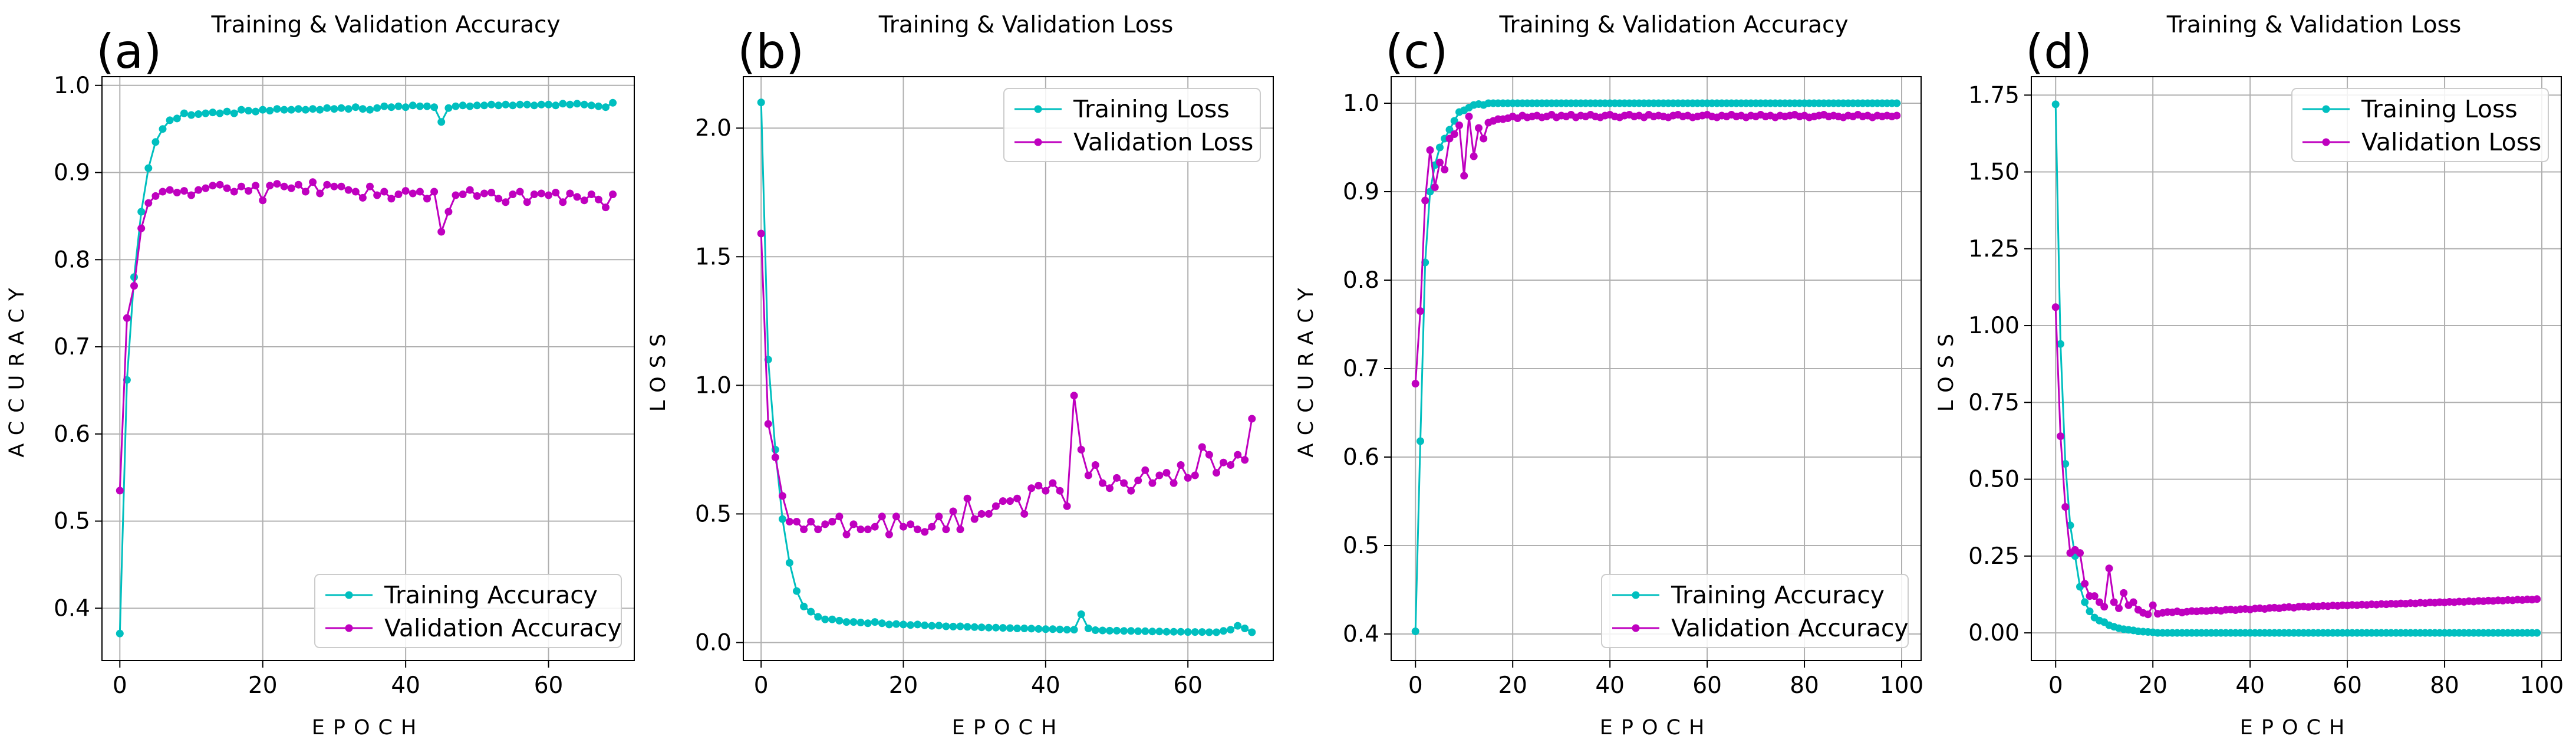 The height and width of the screenshot is (749, 2576). What do you see at coordinates (468, 611) in the screenshot?
I see `legend: Training Accuracy Validation Accuracy` at bounding box center [468, 611].